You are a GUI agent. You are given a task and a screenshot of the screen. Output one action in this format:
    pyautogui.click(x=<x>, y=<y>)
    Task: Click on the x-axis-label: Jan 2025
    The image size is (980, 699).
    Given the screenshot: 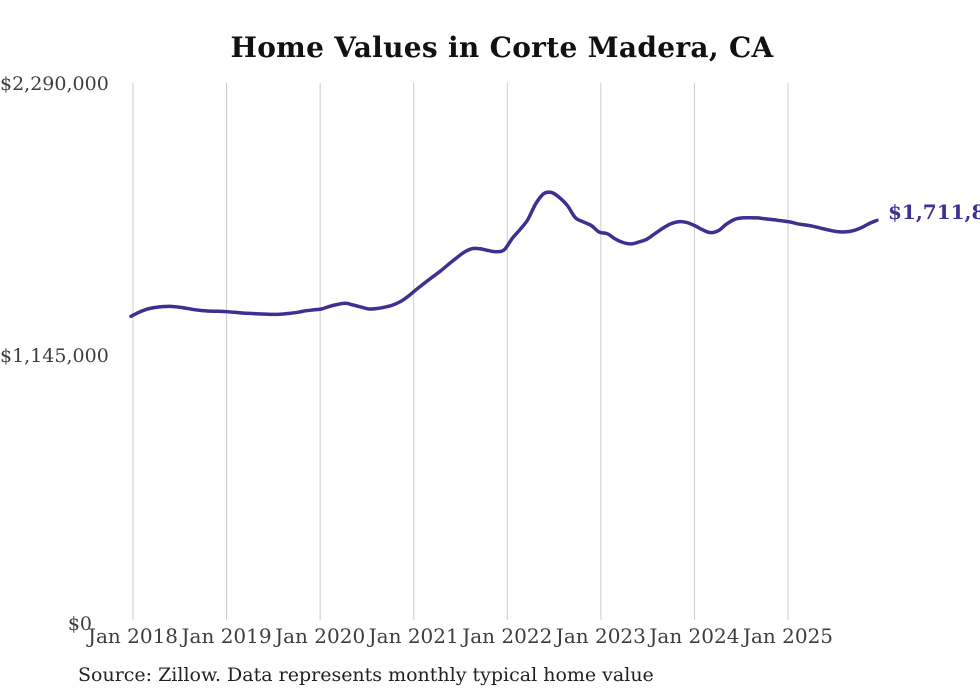 What is the action you would take?
    pyautogui.click(x=788, y=636)
    